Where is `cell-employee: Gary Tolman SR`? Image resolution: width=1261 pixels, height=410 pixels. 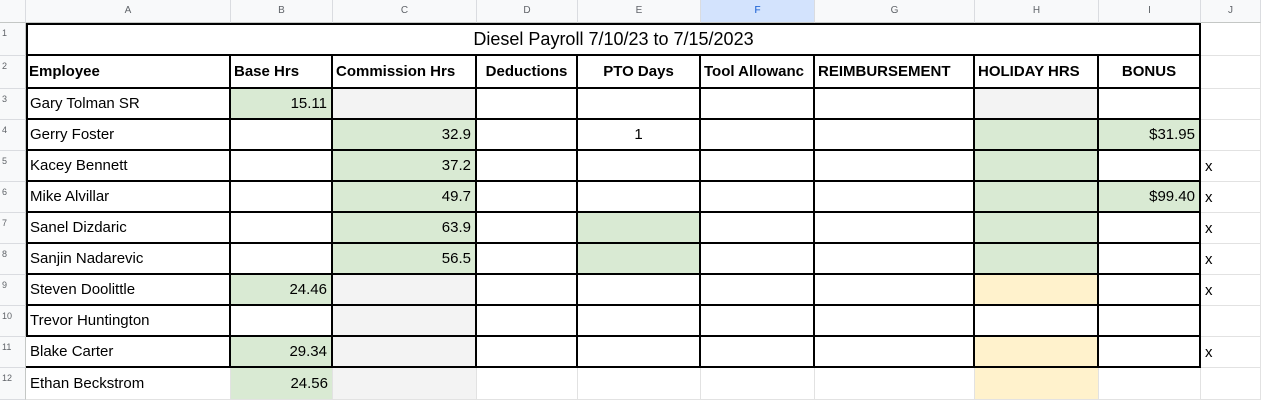
cell-employee: Gary Tolman SR is located at coordinates (128, 104).